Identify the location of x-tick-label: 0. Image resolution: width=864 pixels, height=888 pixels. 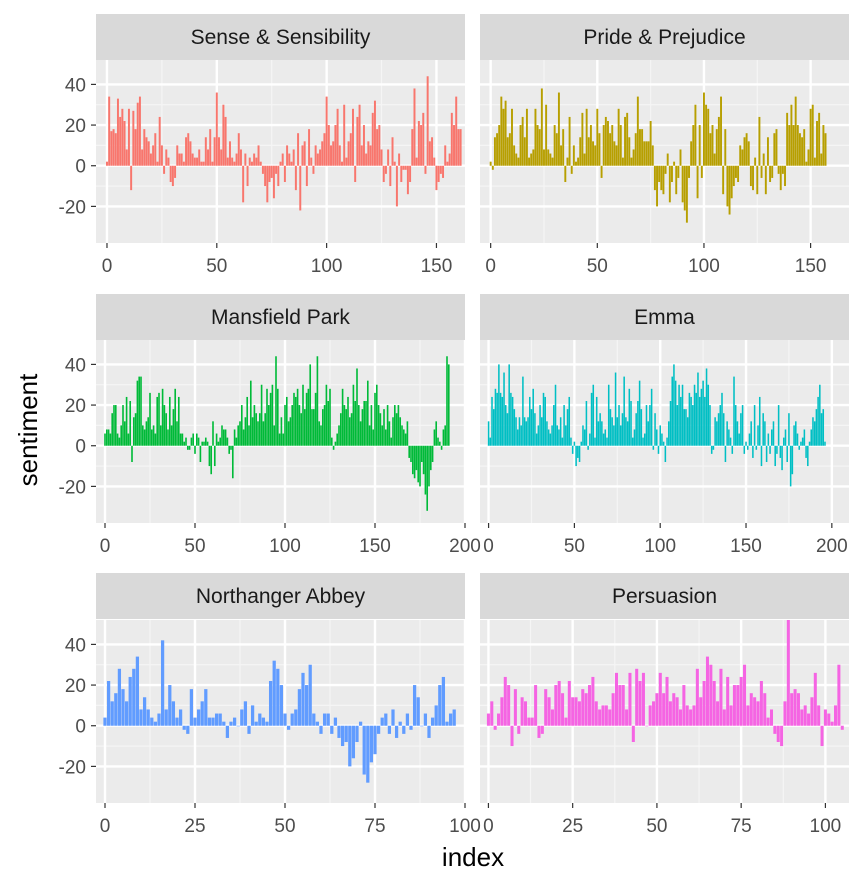
(105, 826).